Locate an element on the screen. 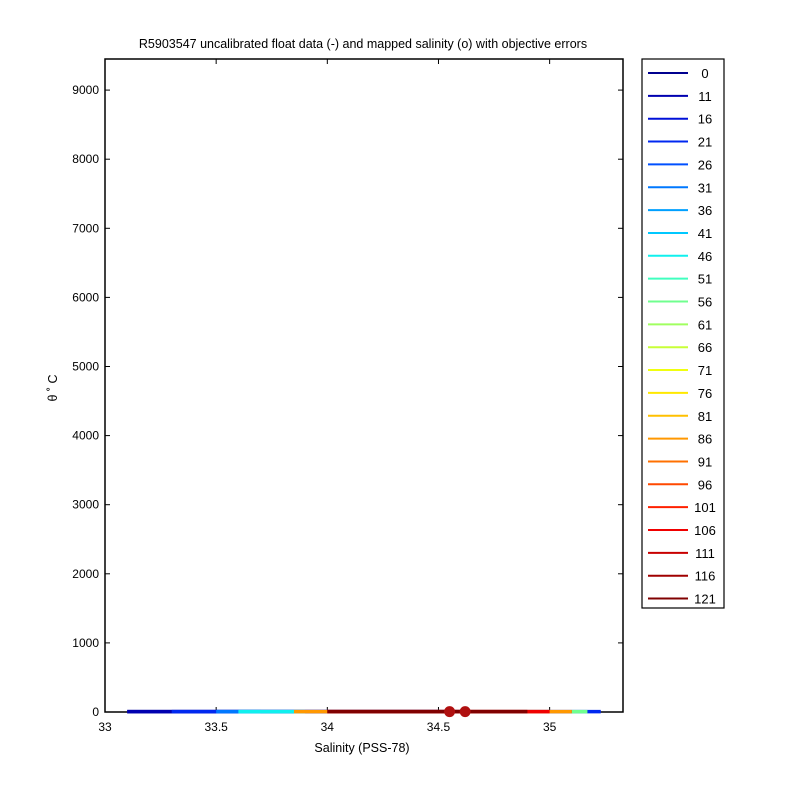 This screenshot has height=800, width=800. y-tick-label: 0 is located at coordinates (95, 712).